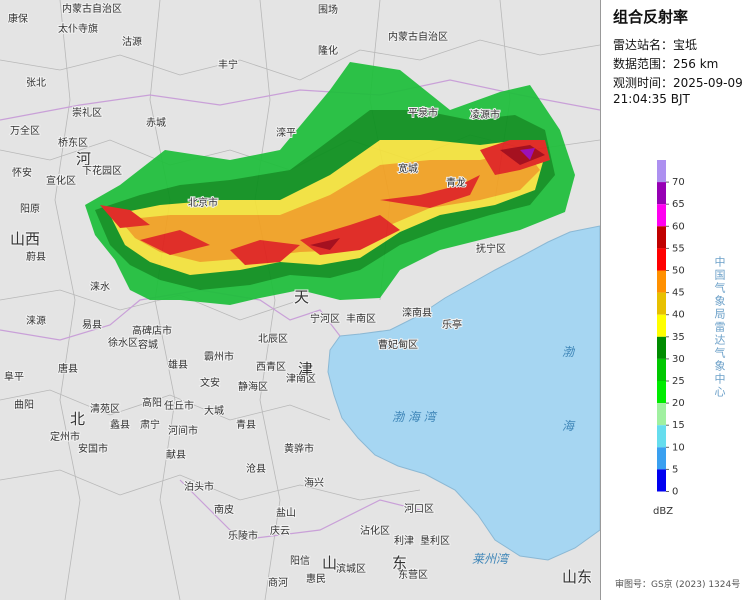 Image resolution: width=756 pixels, height=600 pixels. What do you see at coordinates (418, 36) in the screenshot?
I see `place-label: 内蒙古自治区` at bounding box center [418, 36].